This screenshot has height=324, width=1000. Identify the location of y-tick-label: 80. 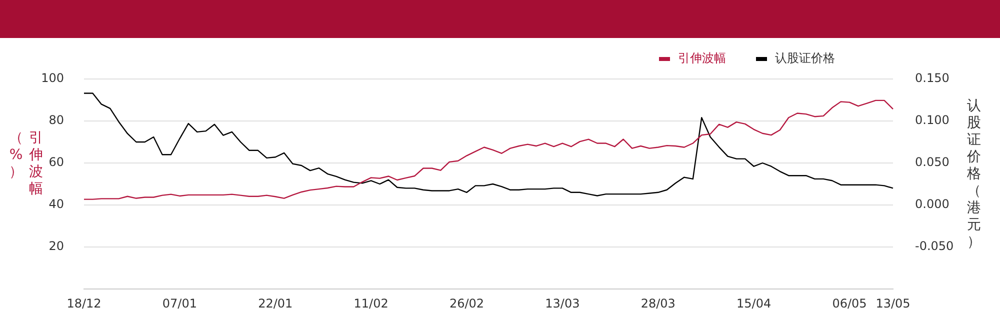
(56, 120).